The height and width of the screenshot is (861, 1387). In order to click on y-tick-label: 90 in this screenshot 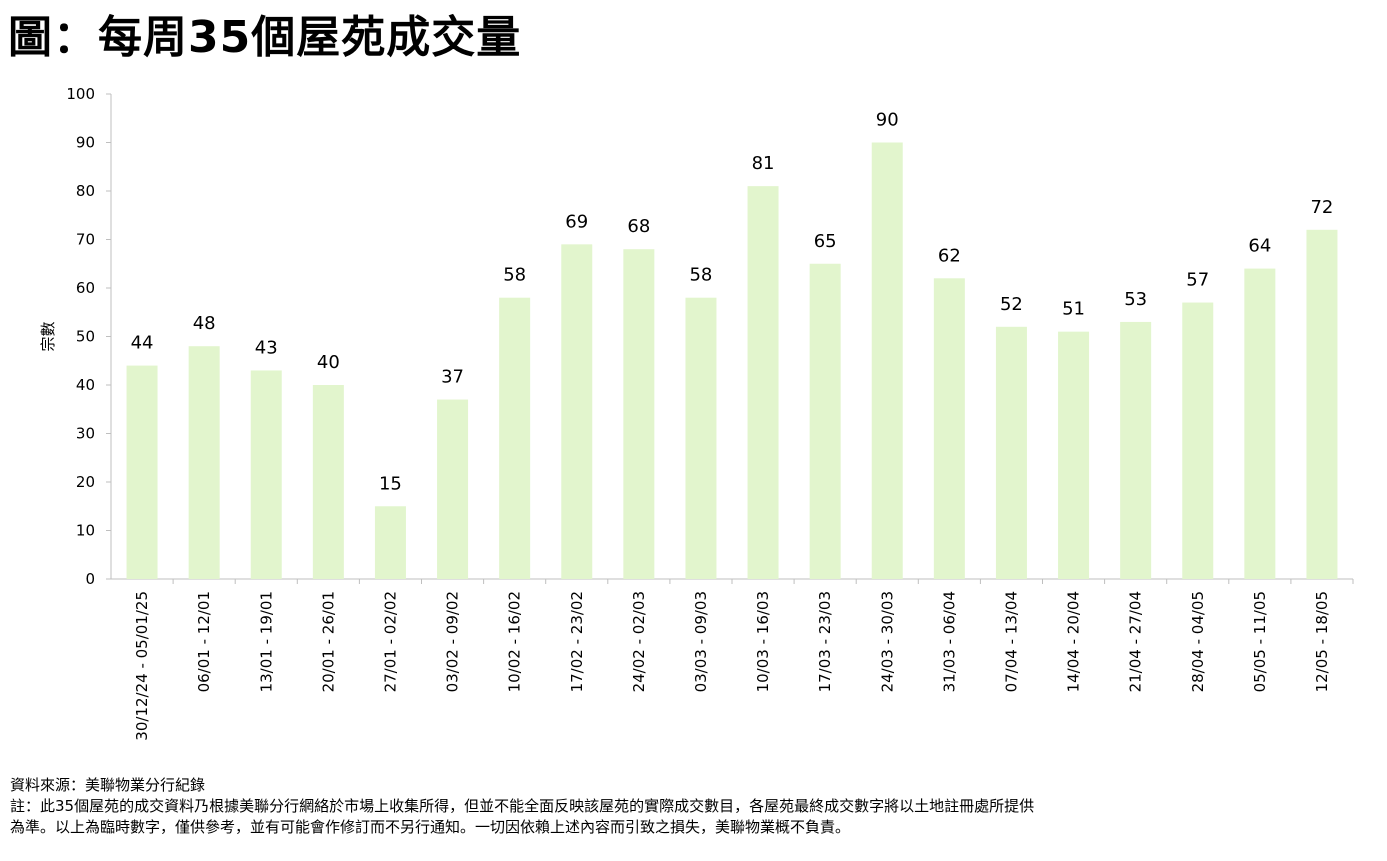, I will do `click(85, 143)`.